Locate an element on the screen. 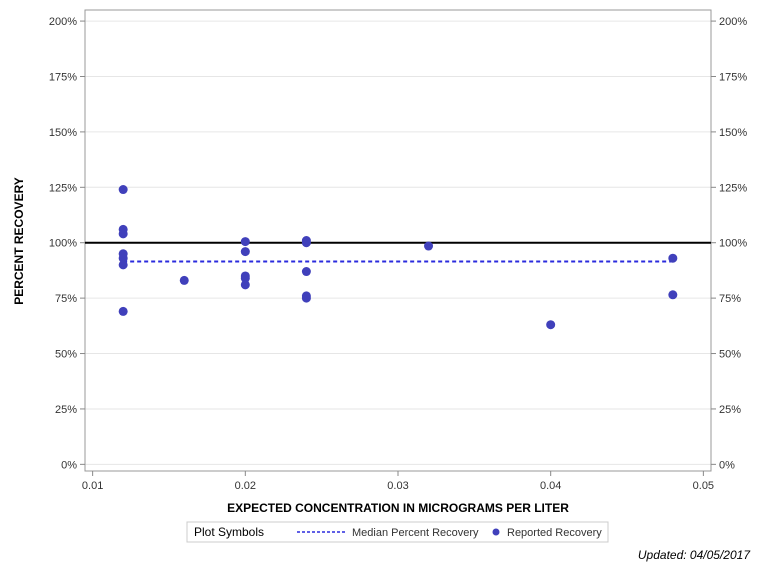  x-axis: 0.01 0.02 0.03 0.04 0.05 is located at coordinates (398, 481).